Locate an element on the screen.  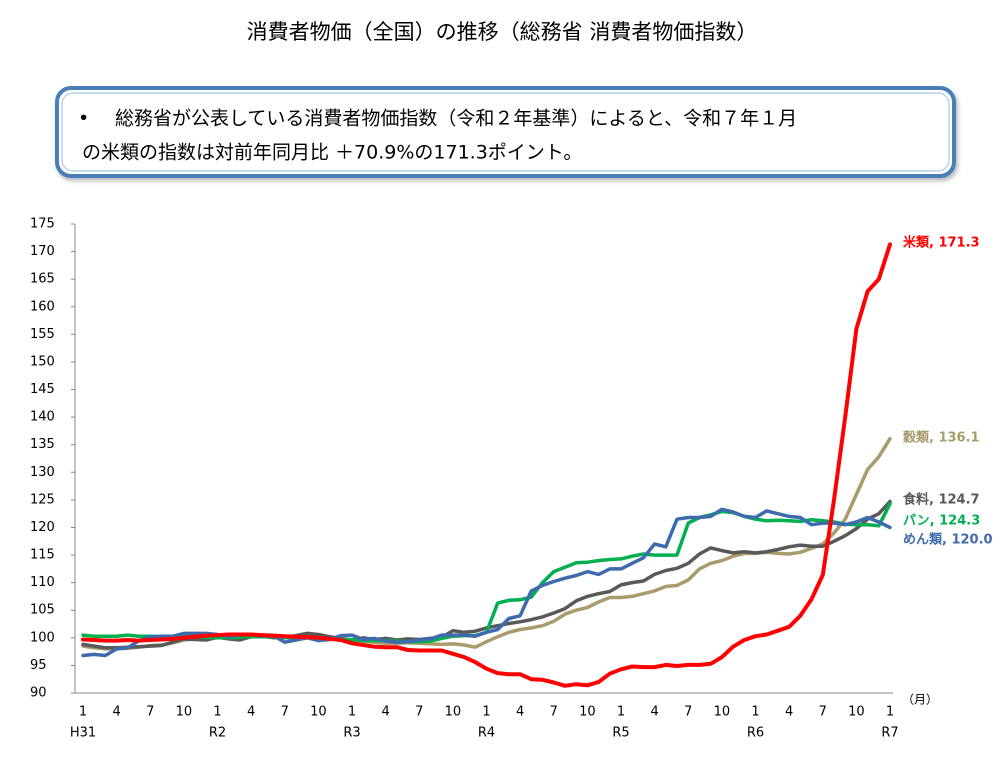
y-tick-label: 120 is located at coordinates (42, 527).